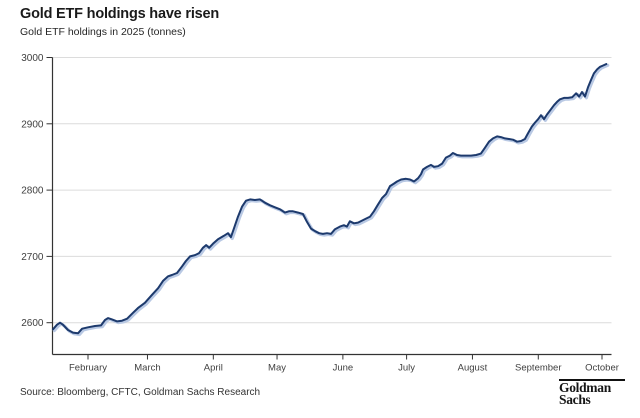  Describe the element at coordinates (277, 368) in the screenshot. I see `x-tick-label: May` at that location.